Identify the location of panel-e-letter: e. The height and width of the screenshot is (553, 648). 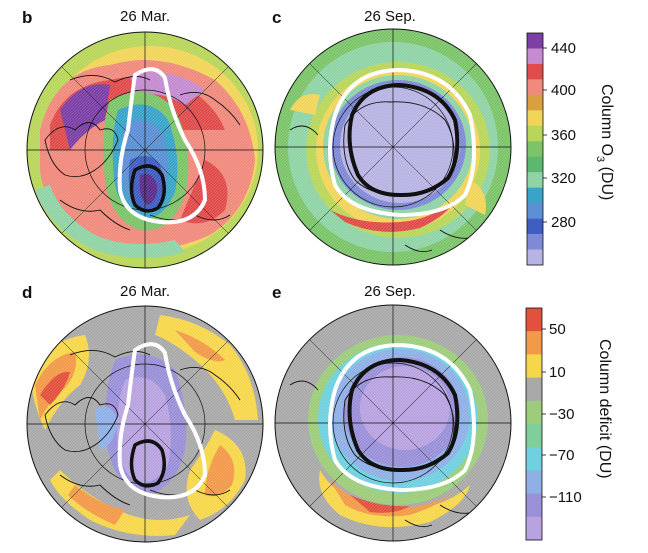
(277, 292).